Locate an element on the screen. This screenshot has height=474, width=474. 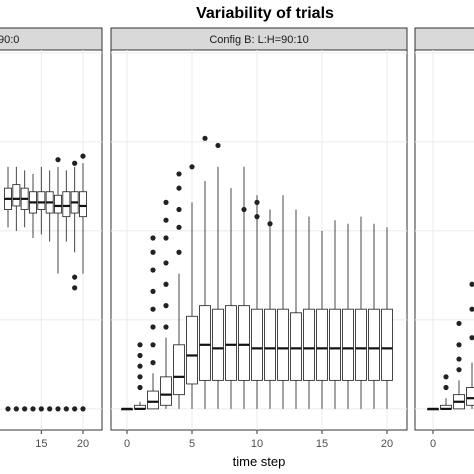
left-panel-boxes is located at coordinates (45, 282).